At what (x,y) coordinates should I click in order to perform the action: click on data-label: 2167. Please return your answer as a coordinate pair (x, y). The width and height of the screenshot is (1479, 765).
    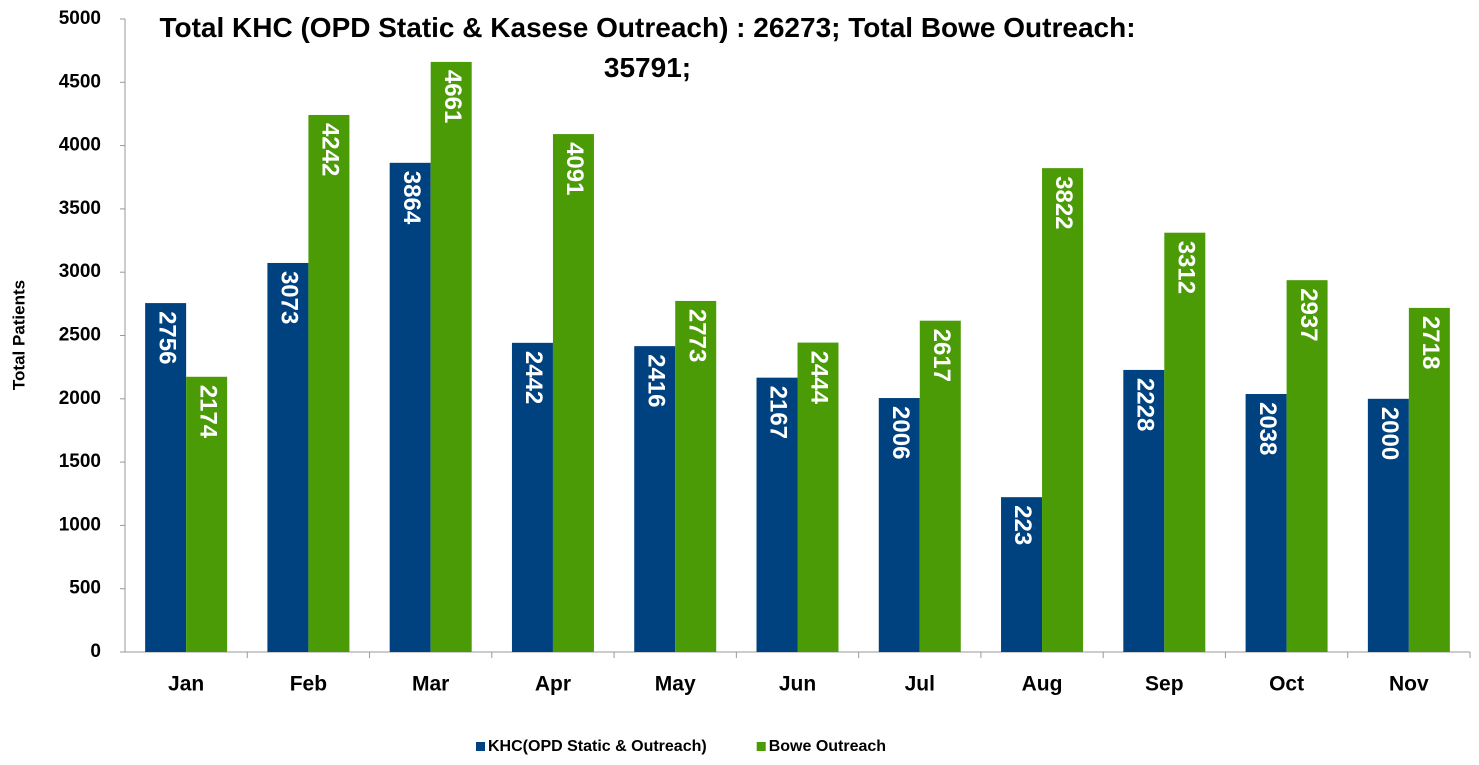
    Looking at the image, I should click on (778, 412).